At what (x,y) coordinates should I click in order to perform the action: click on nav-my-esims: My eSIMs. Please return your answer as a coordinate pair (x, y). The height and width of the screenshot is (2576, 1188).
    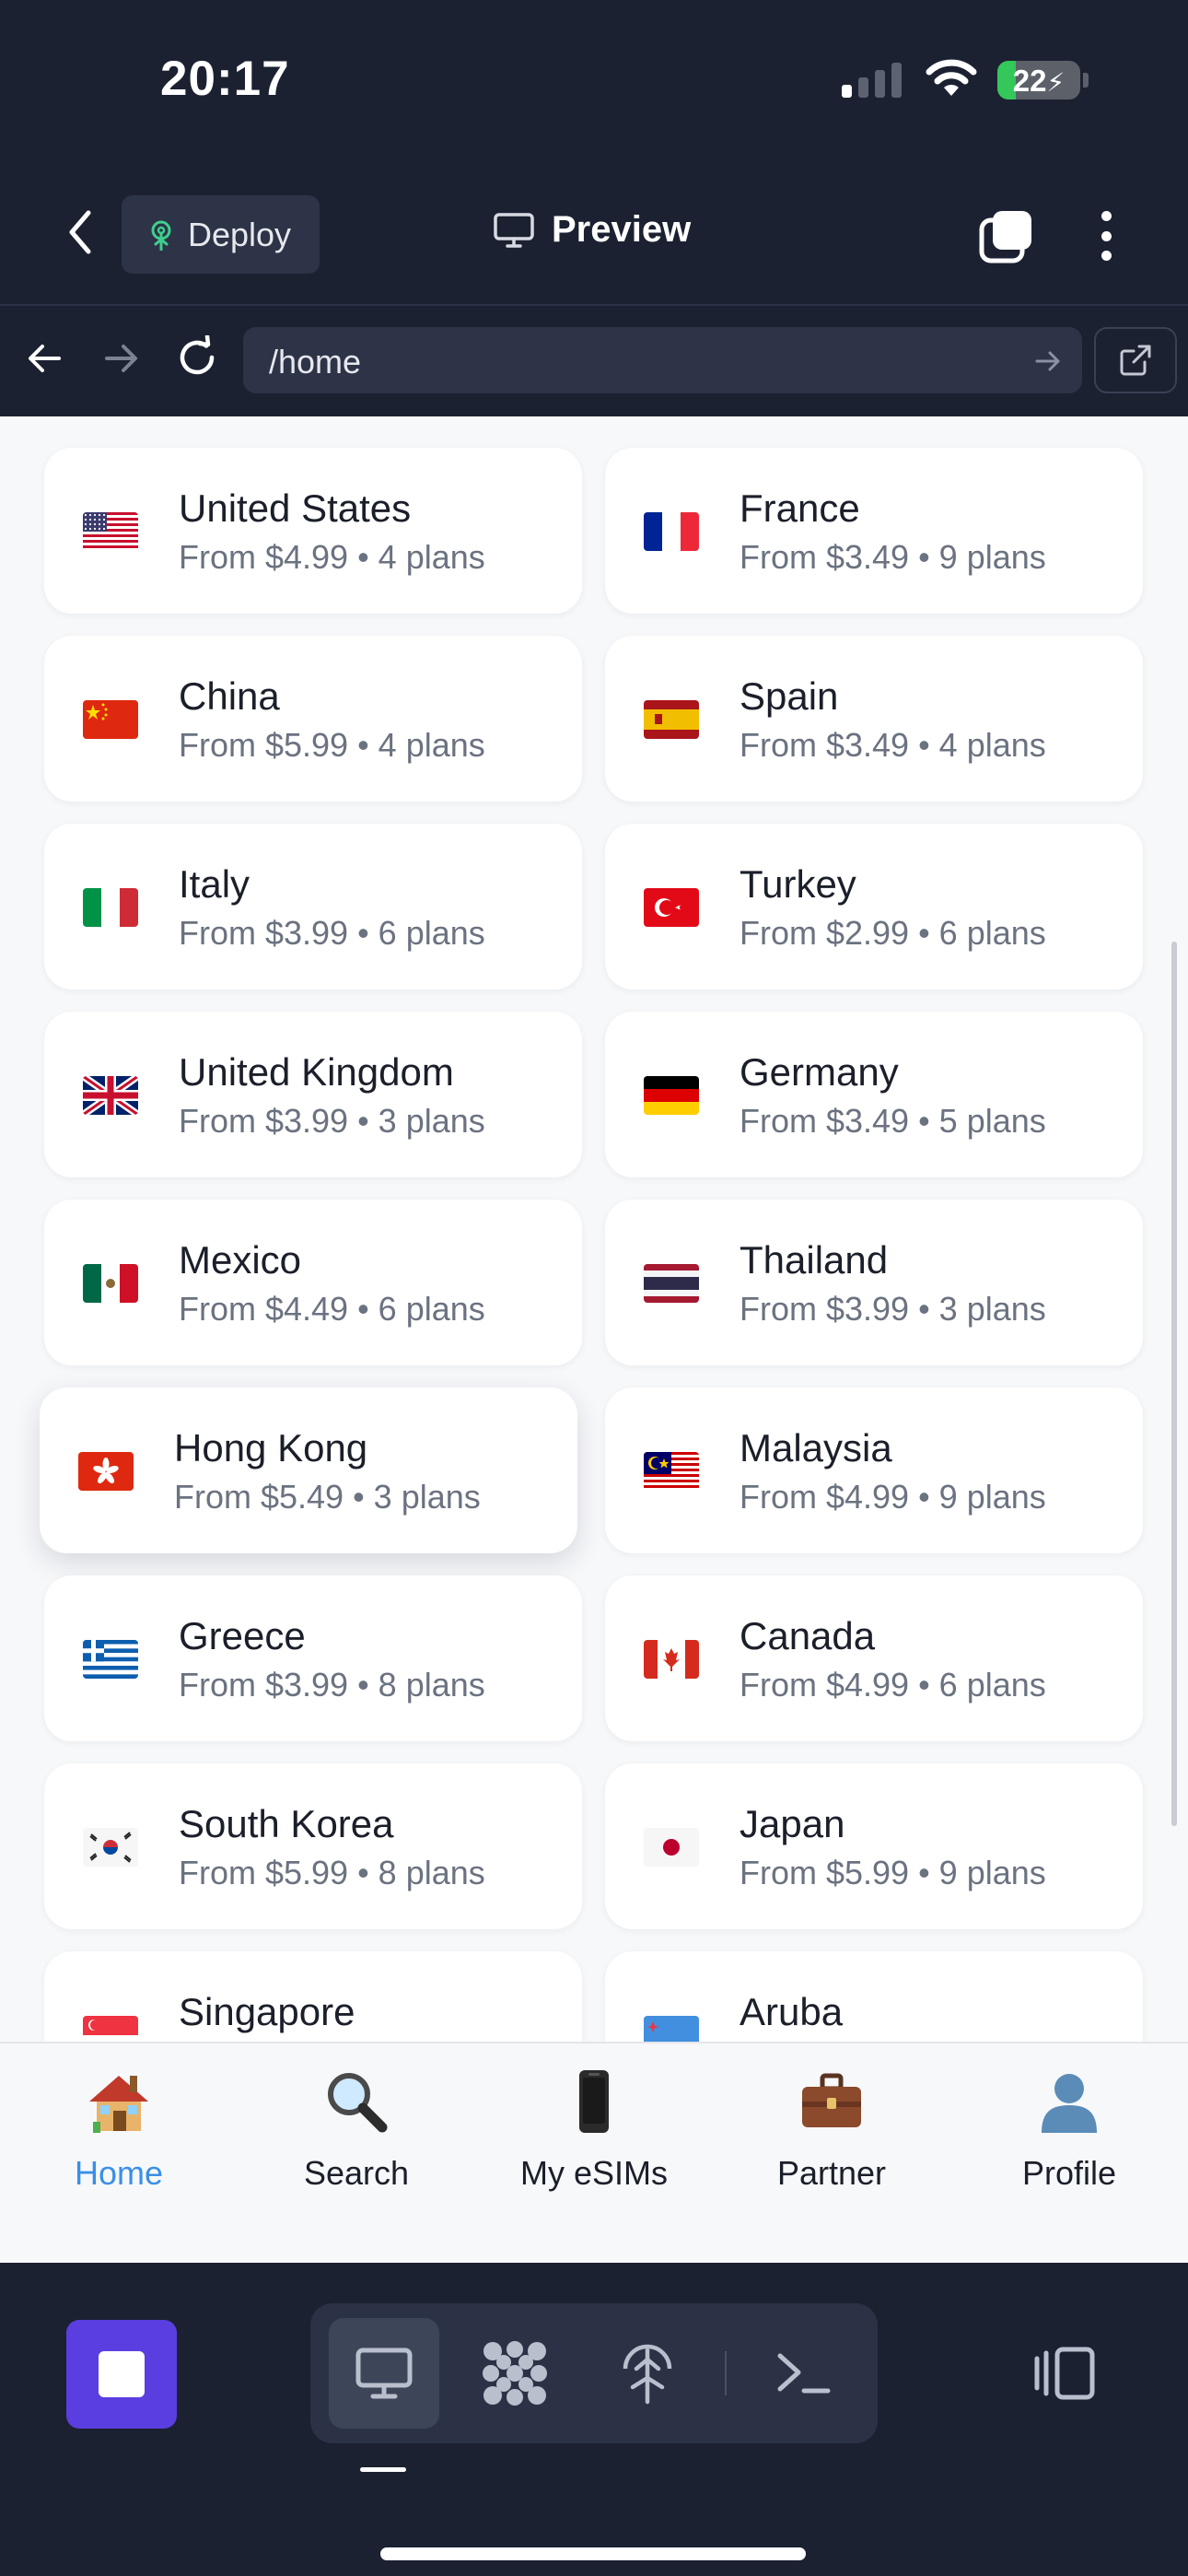
    Looking at the image, I should click on (594, 2154).